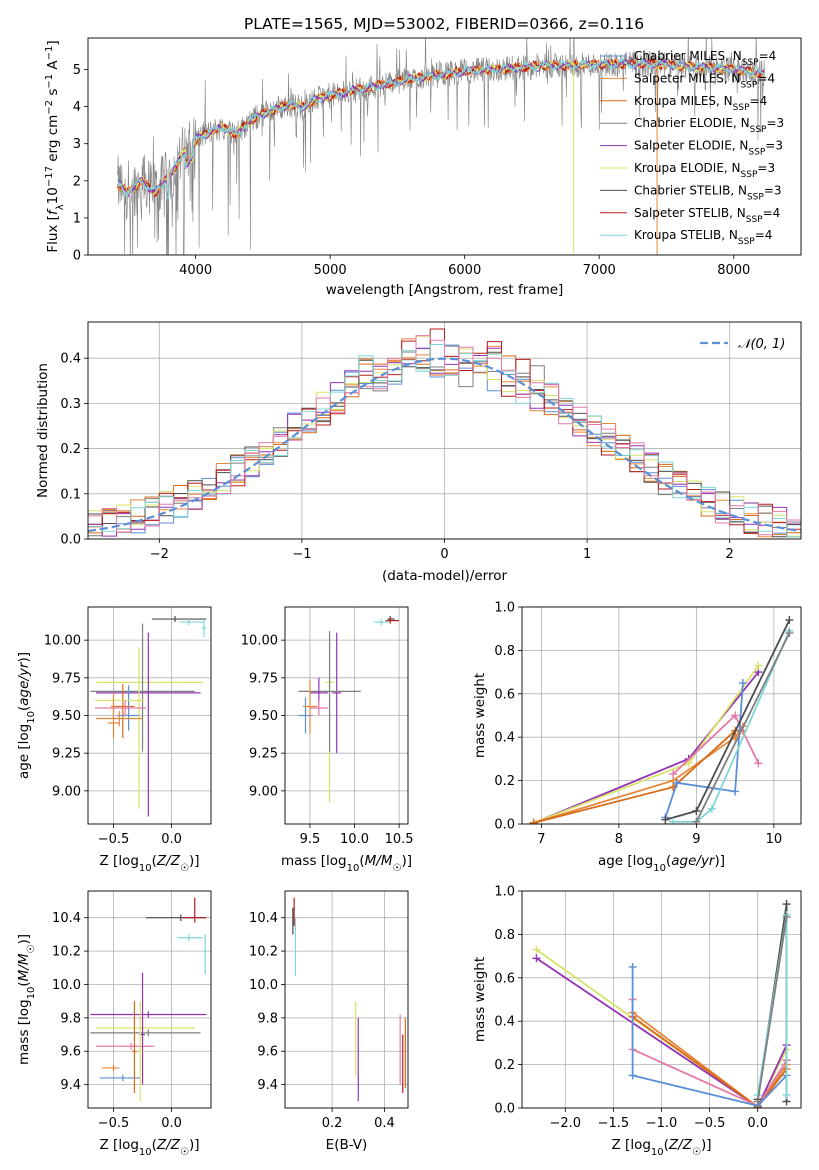 The height and width of the screenshot is (1170, 819). What do you see at coordinates (24, 683) in the screenshot?
I see `label-part: age/yr` at bounding box center [24, 683].